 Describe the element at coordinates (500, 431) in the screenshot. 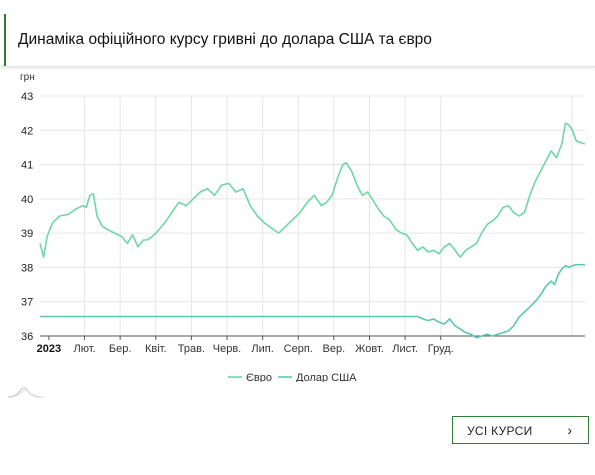

I see `all-rates-button-label: УСІ КУРСИ` at that location.